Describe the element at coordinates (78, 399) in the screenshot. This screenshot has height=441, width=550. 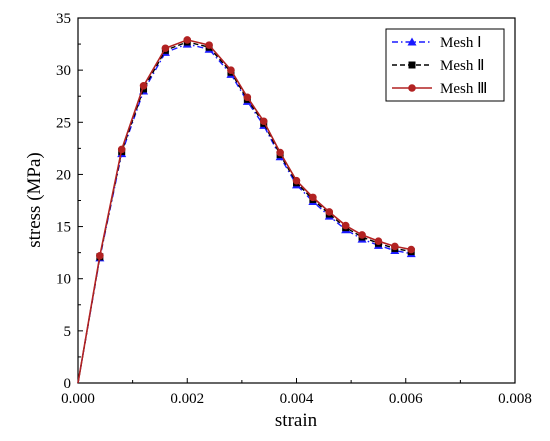
I see `x-tick-label: 0.000` at that location.